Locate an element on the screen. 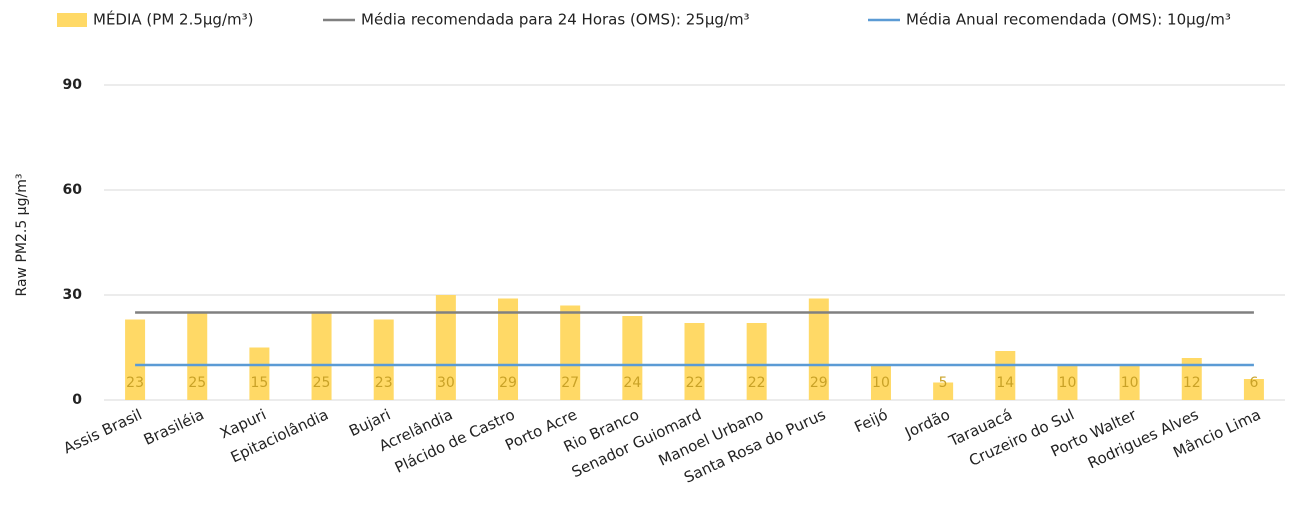 The width and height of the screenshot is (1312, 522). x-tick-label: Brasiléia is located at coordinates (174, 427).